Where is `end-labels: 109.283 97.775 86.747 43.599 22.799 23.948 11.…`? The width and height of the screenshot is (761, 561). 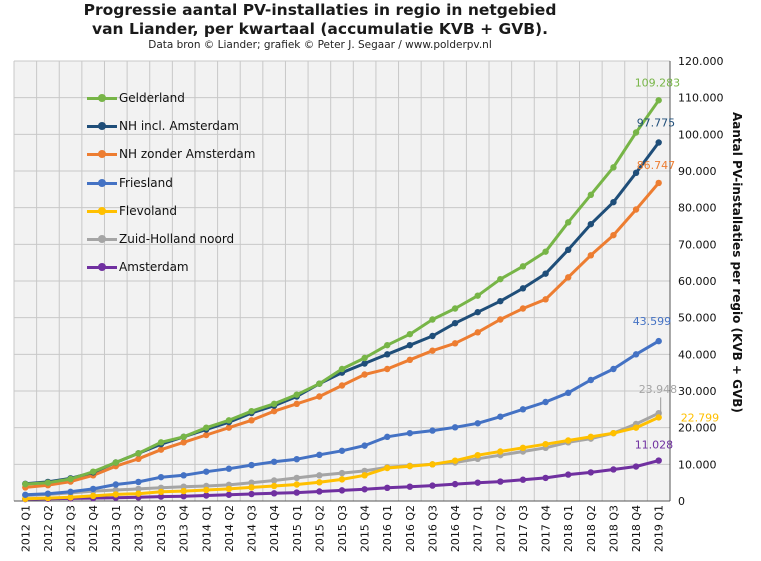 end-labels: 109.283 97.775 86.747 43.599 22.799 23.948 11.… is located at coordinates (676, 263).